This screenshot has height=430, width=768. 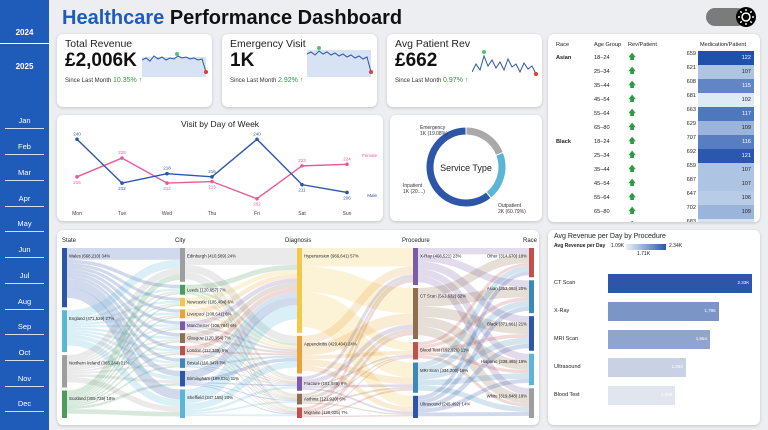 What do you see at coordinates (24, 328) in the screenshot?
I see `month-sep-button: Sep` at bounding box center [24, 328].